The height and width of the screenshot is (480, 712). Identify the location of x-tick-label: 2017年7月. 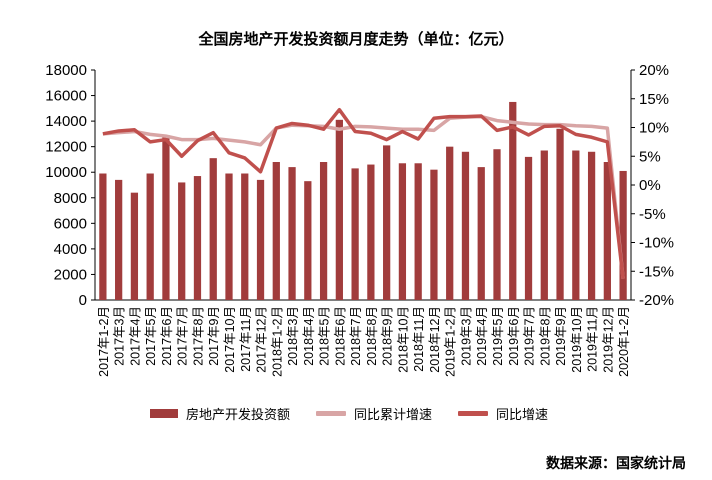
(183, 336).